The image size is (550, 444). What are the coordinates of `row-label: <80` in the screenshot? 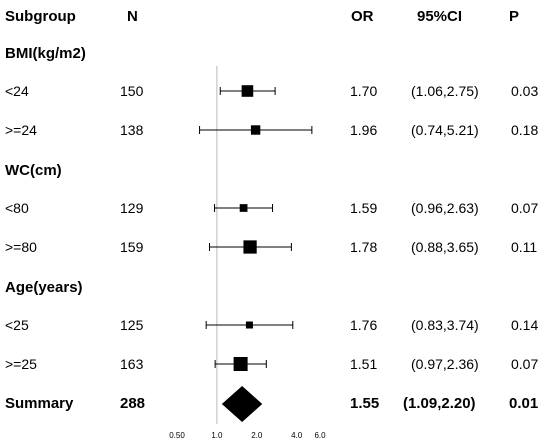 It's located at (17, 208).